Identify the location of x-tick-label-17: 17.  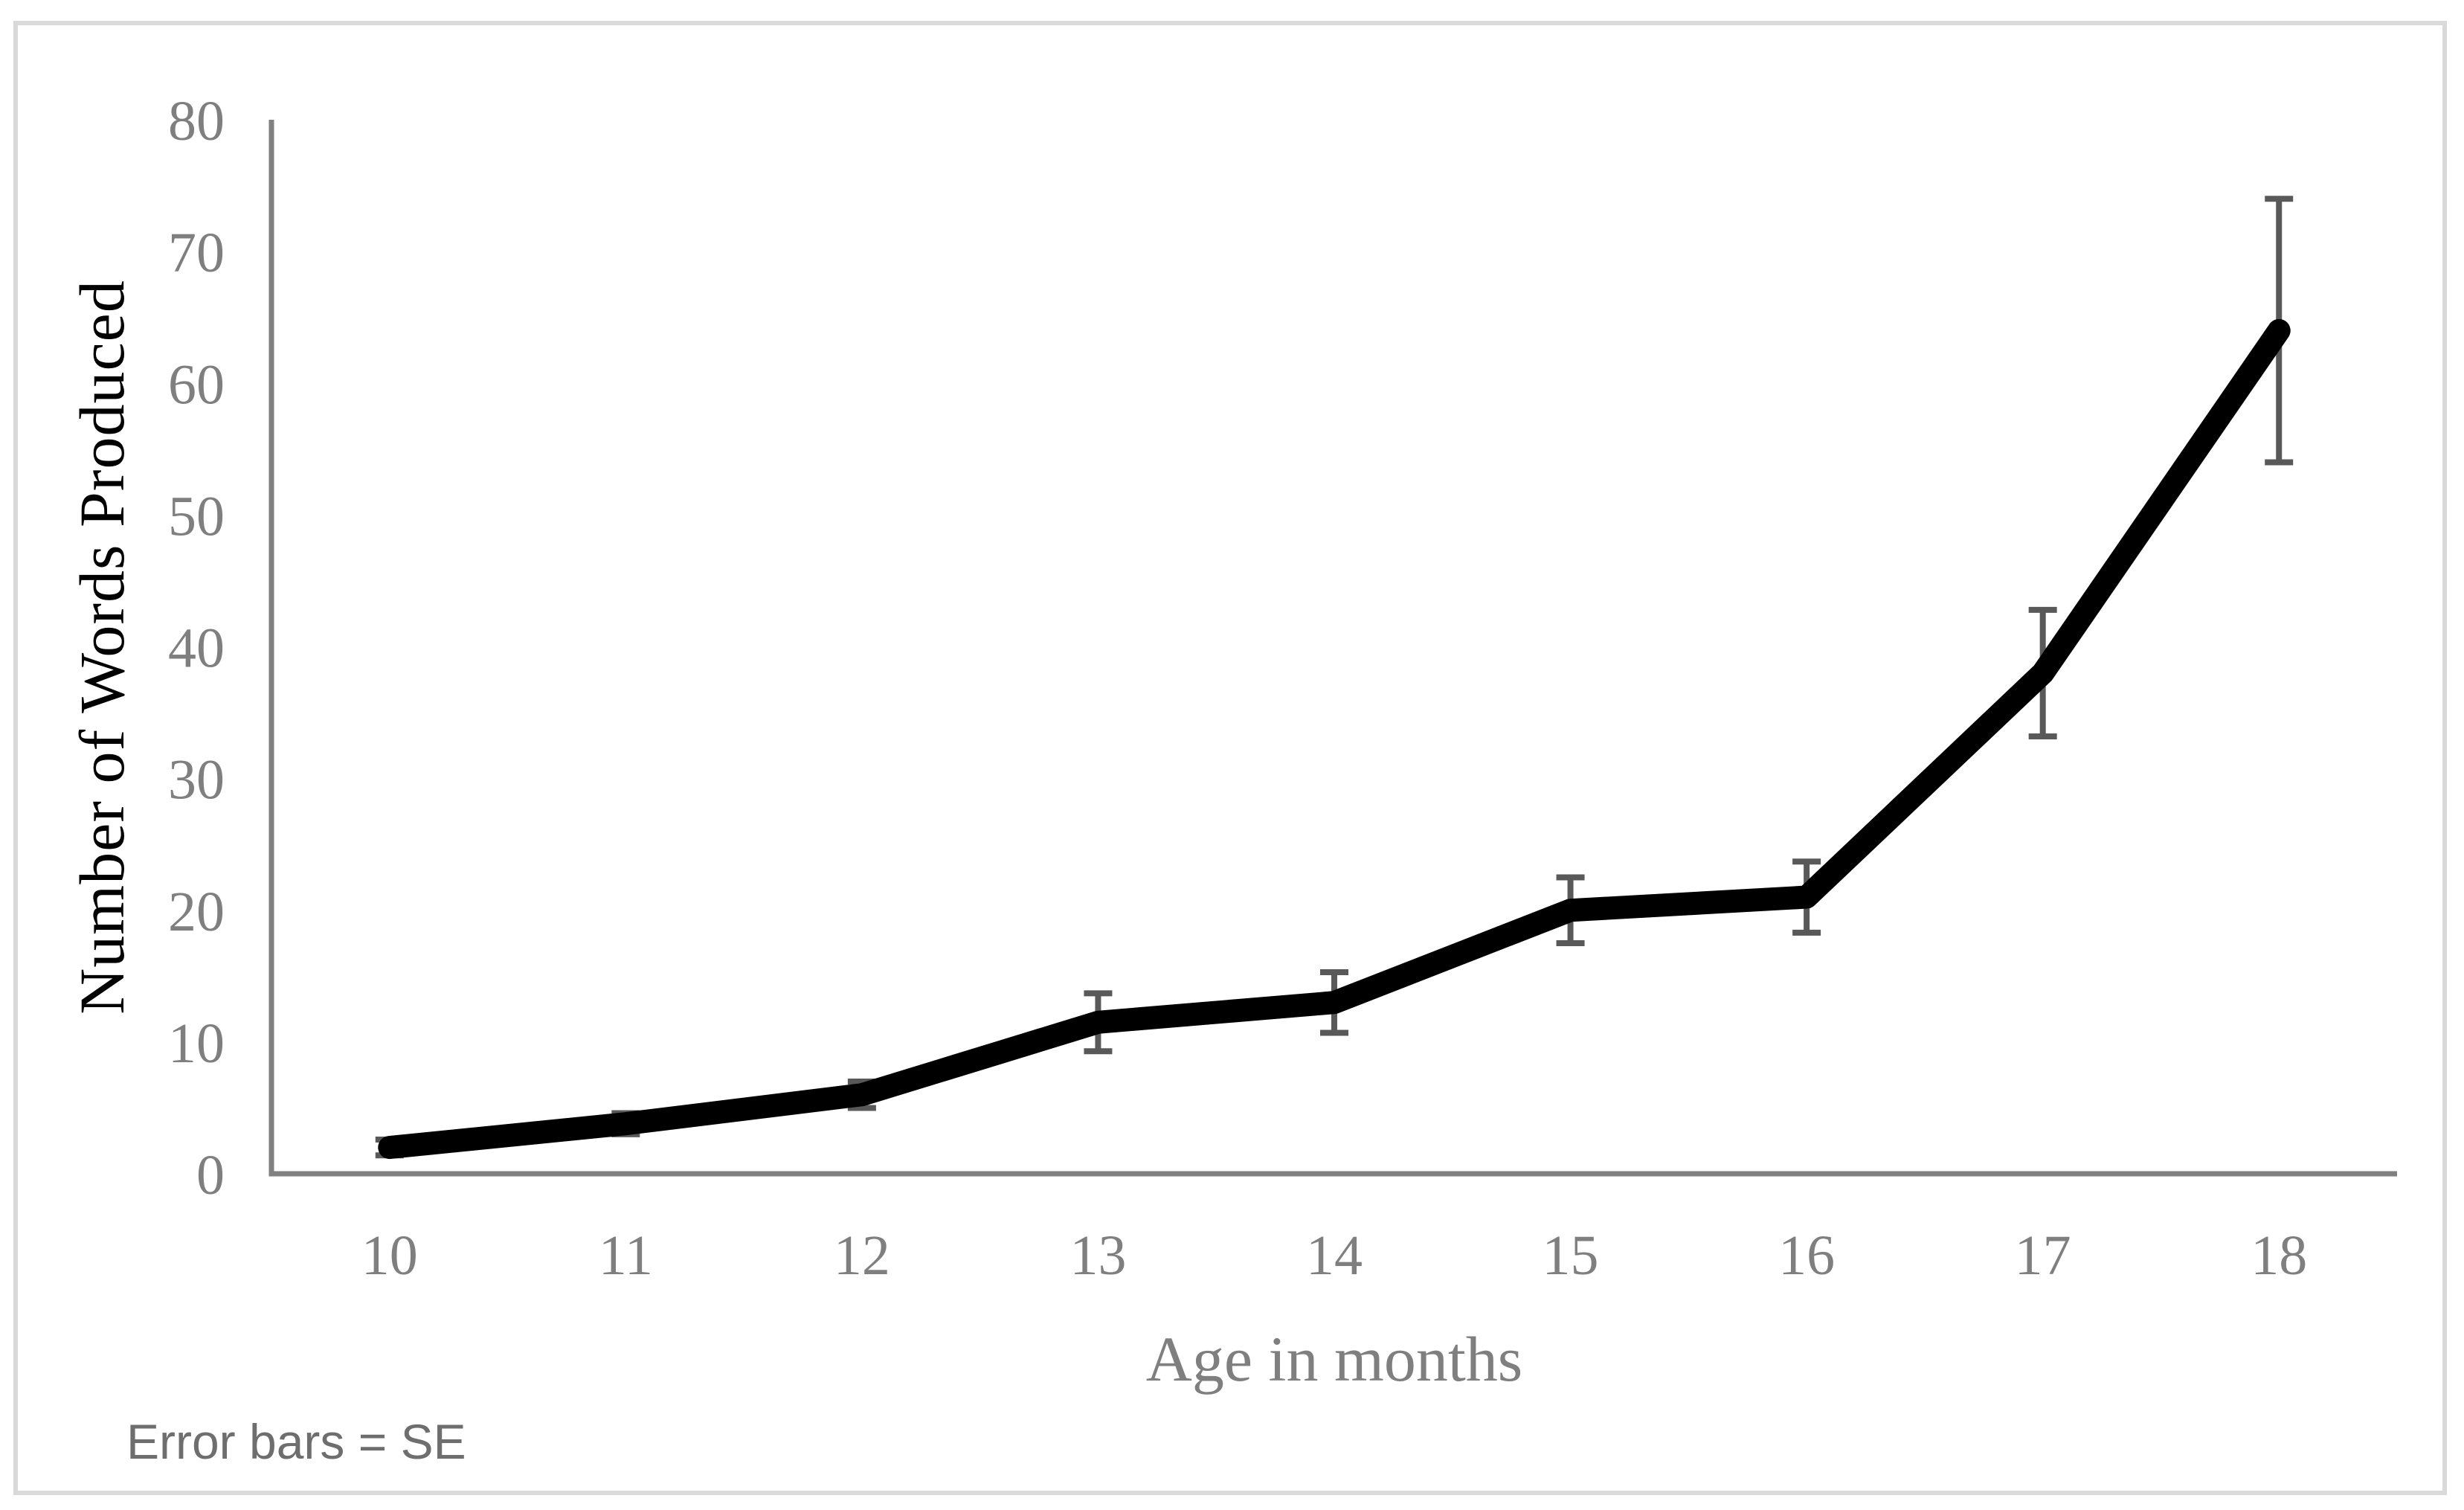
(2043, 1255).